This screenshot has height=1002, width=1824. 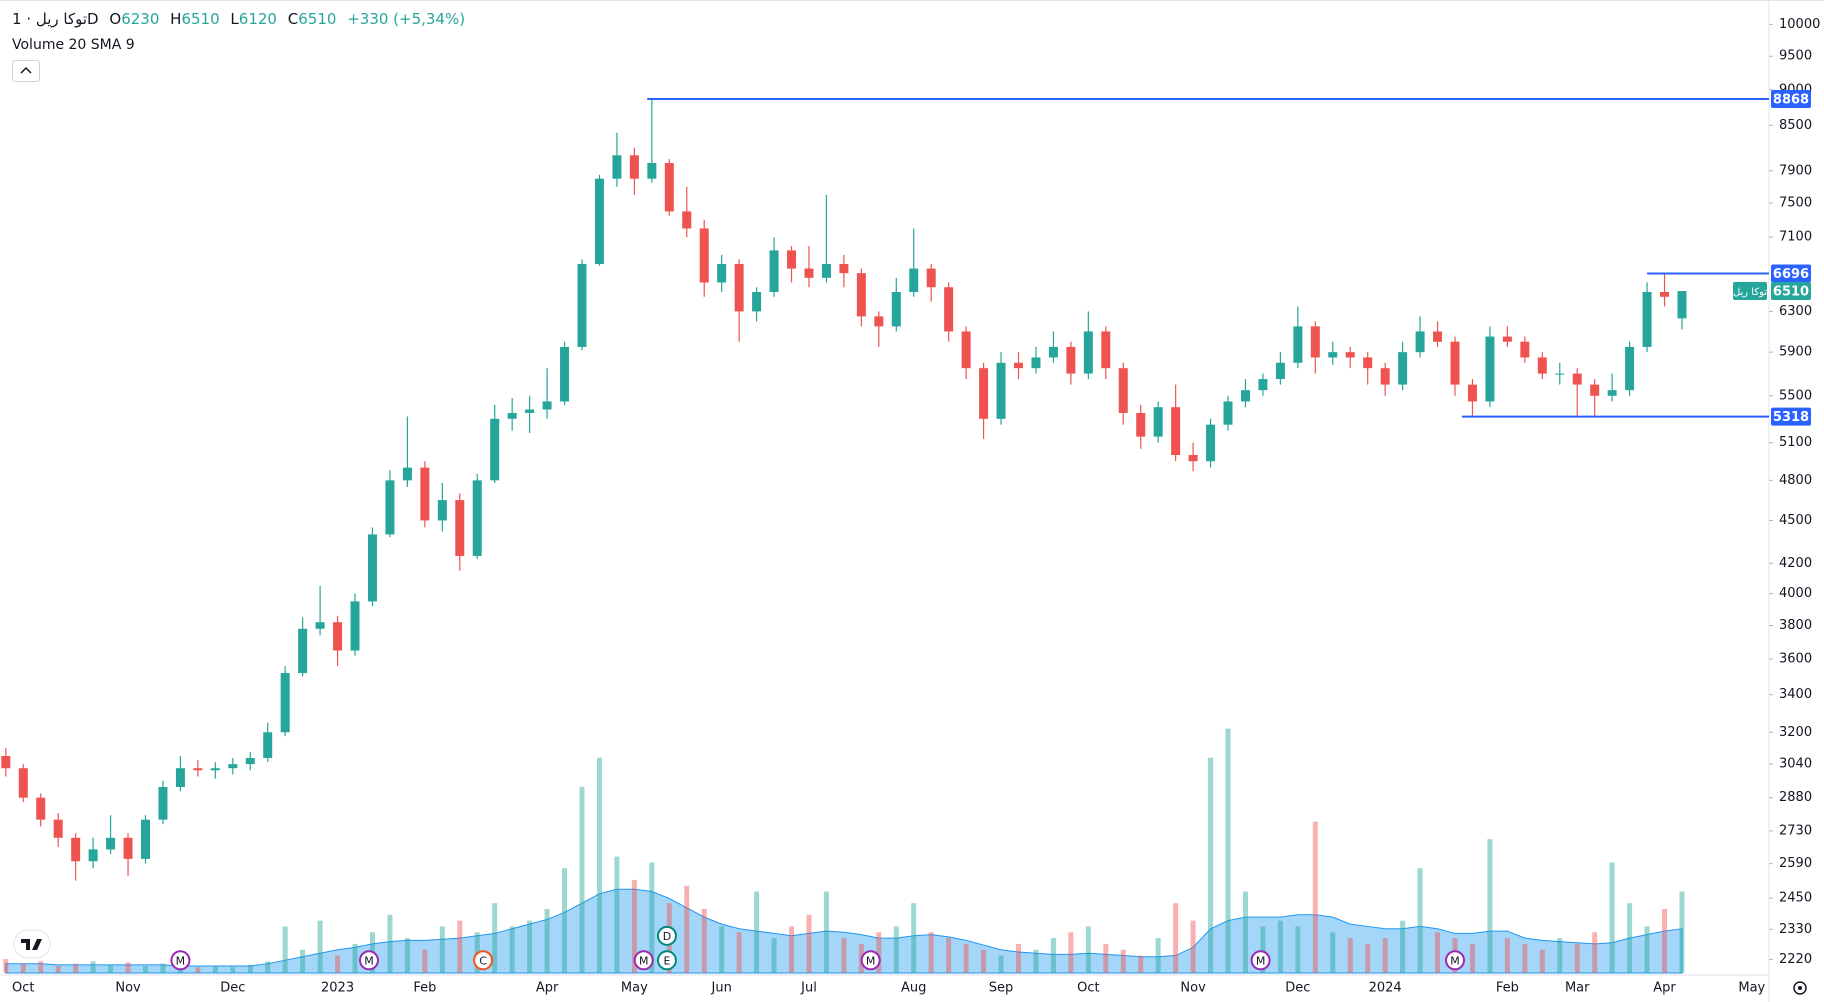 I want to click on symbol-label: توکا ریل, so click(x=1750, y=292).